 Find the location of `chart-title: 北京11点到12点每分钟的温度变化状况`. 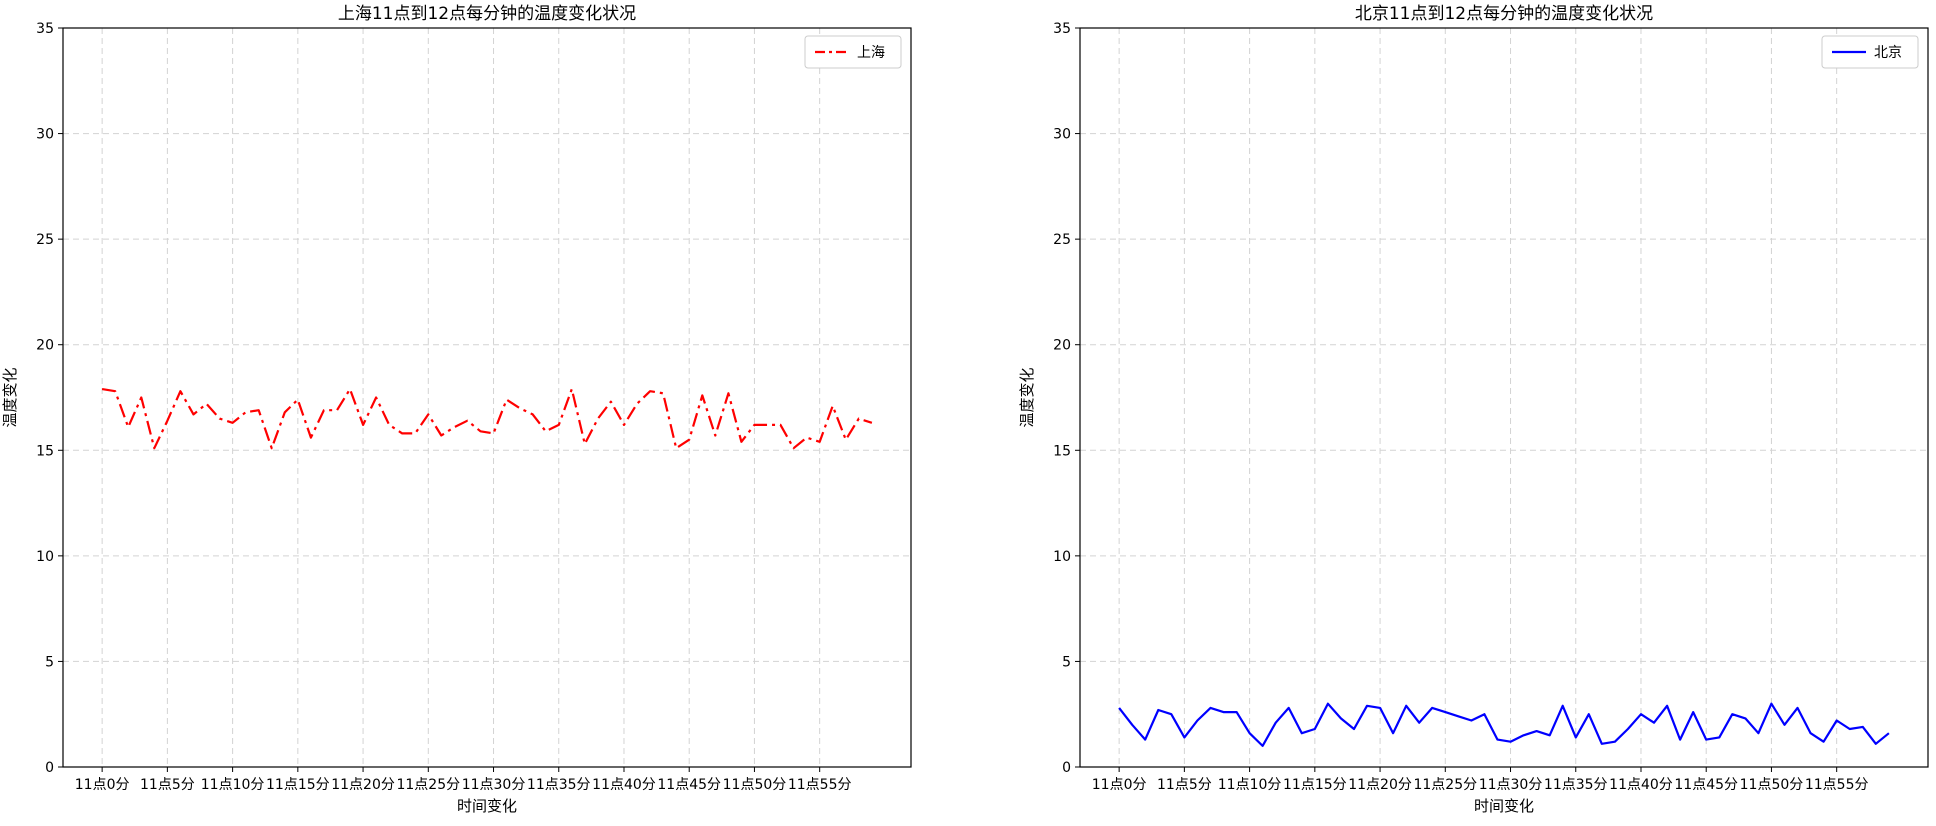

chart-title: 北京11点到12点每分钟的温度变化状况 is located at coordinates (1504, 14).